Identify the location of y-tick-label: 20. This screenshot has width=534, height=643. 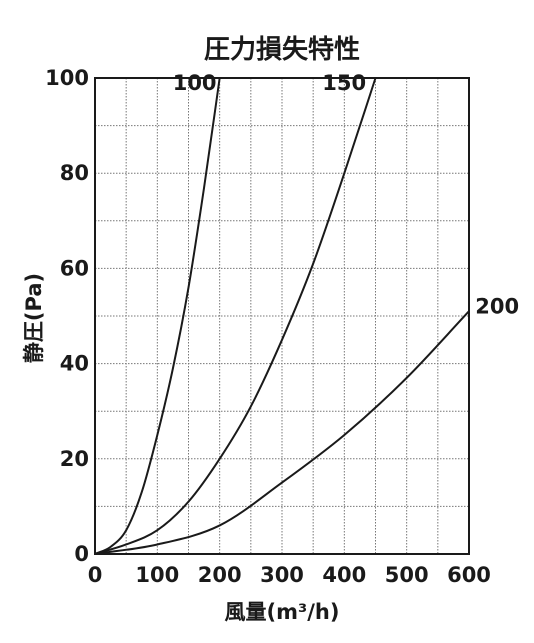
(74, 459).